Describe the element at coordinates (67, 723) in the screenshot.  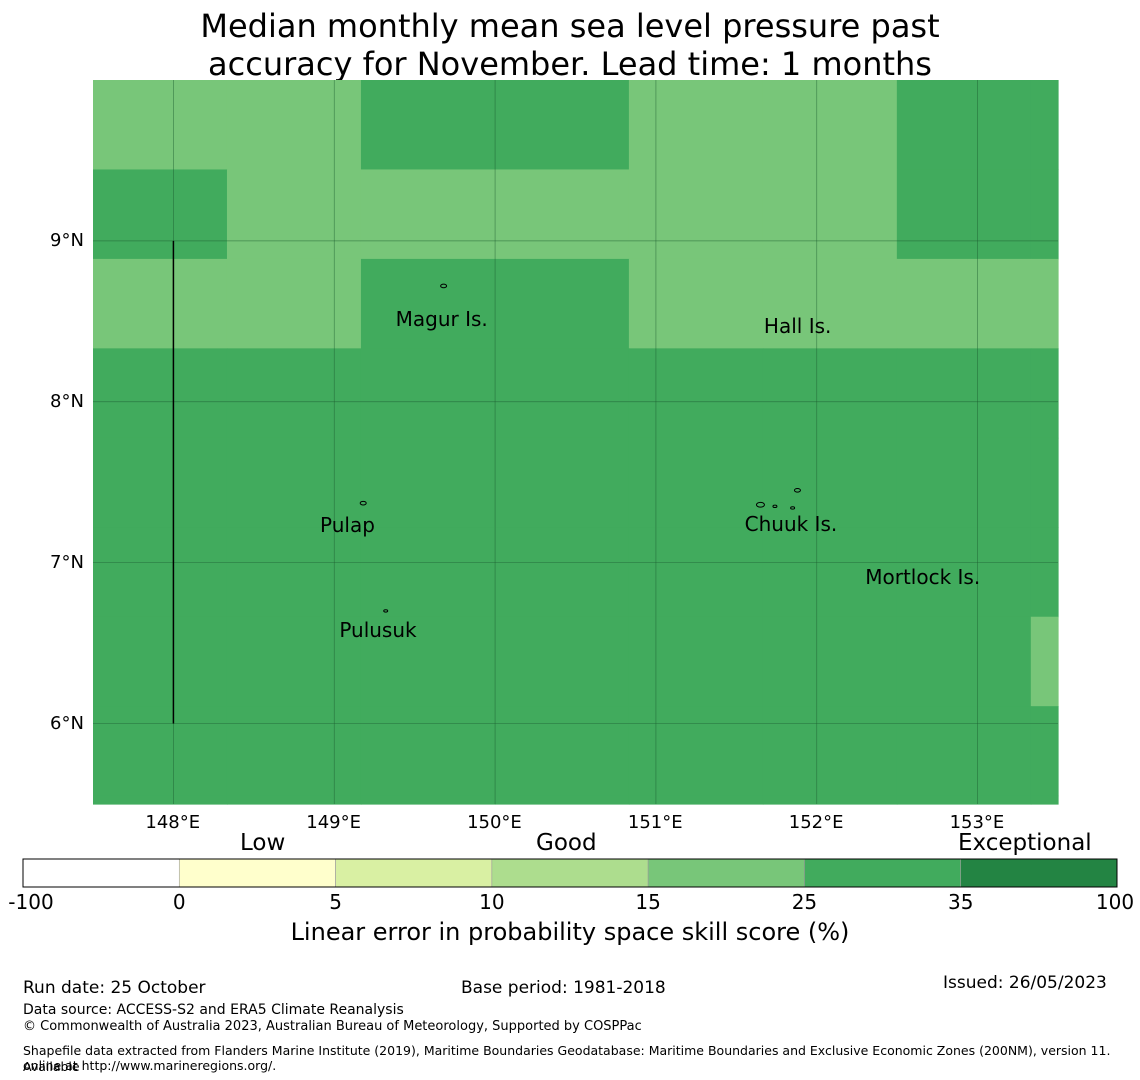
I see `latitude-tick-label: 6°N` at that location.